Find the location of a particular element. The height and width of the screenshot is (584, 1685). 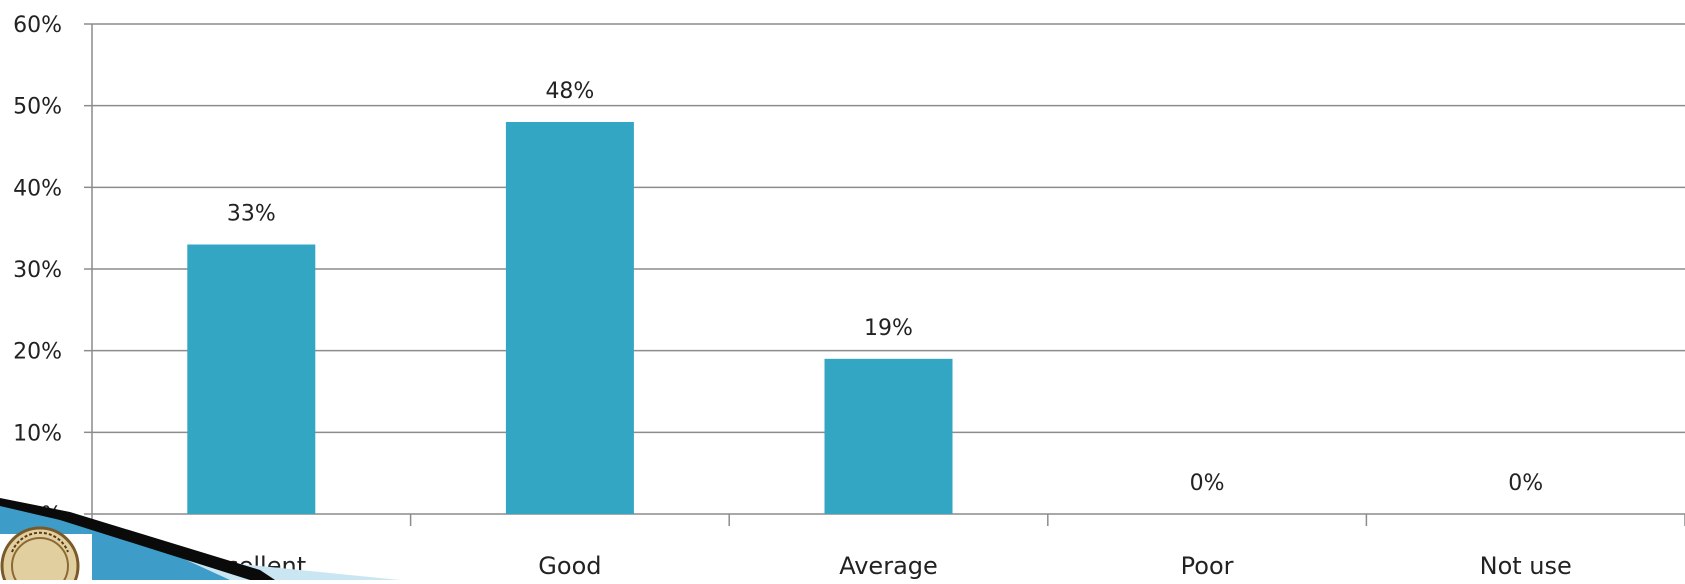

y-axis-tick-labels: 0%10%20%30%40%50%60% is located at coordinates (37, 270).